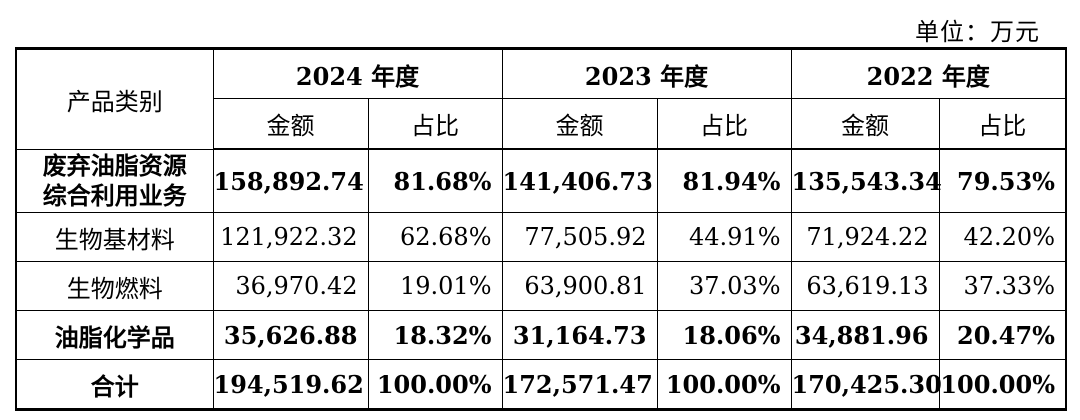  Describe the element at coordinates (724, 335) in the screenshot. I see `ratio-cell: 18.06%` at that location.